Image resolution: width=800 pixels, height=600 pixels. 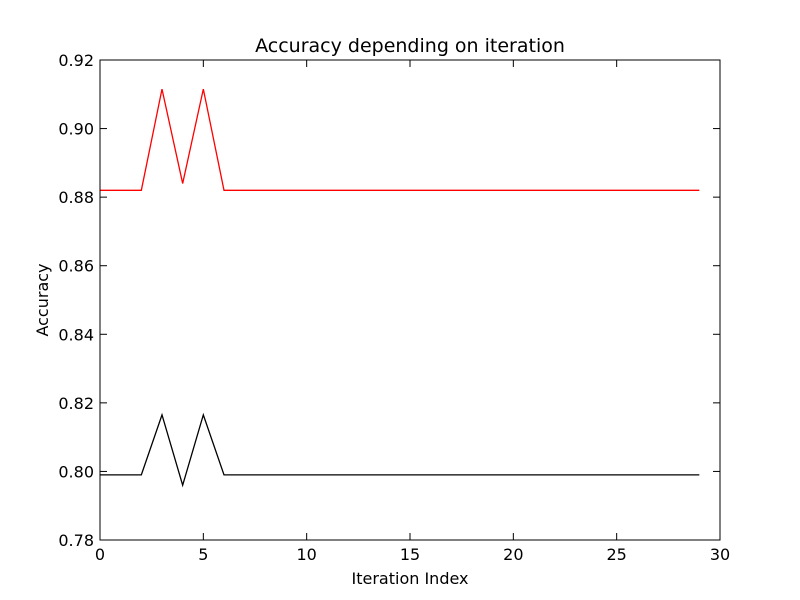 What do you see at coordinates (76, 60) in the screenshot?
I see `y-tick-label: 0.92` at bounding box center [76, 60].